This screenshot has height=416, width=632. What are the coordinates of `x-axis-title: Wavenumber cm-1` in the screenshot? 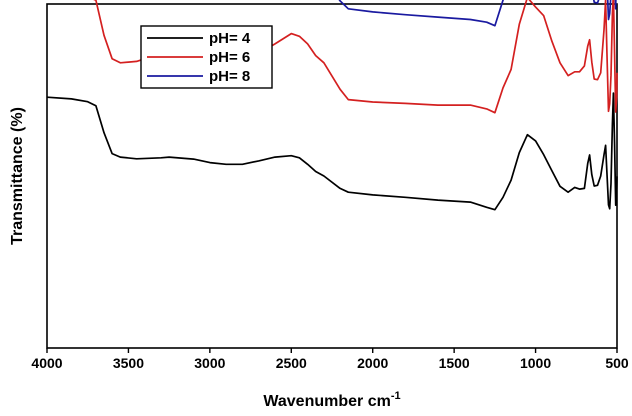 It's located at (331, 400).